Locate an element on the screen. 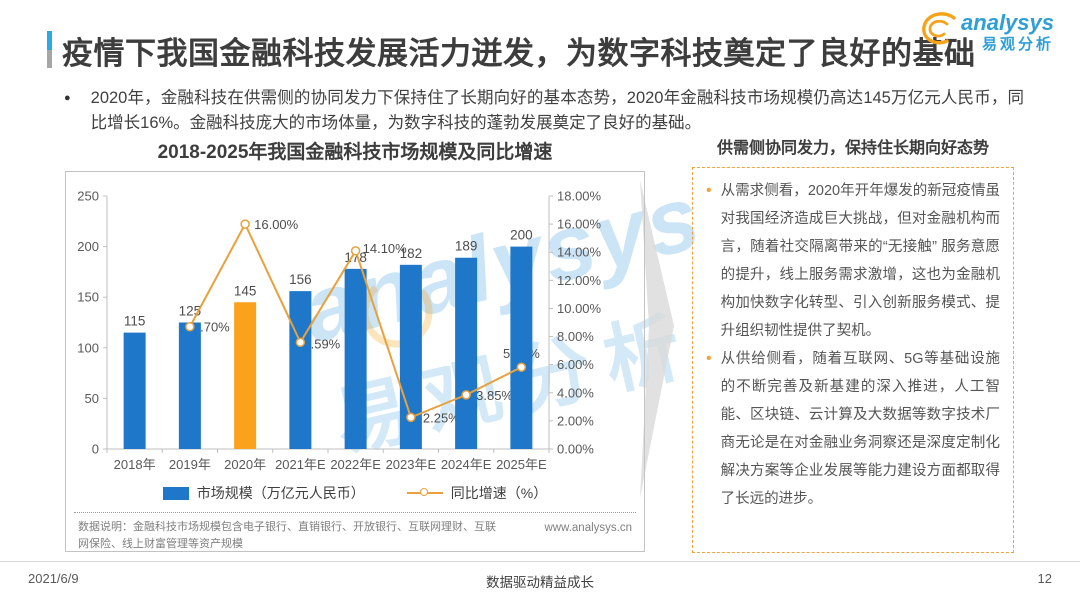  right-arrow-icon is located at coordinates (657, 339).